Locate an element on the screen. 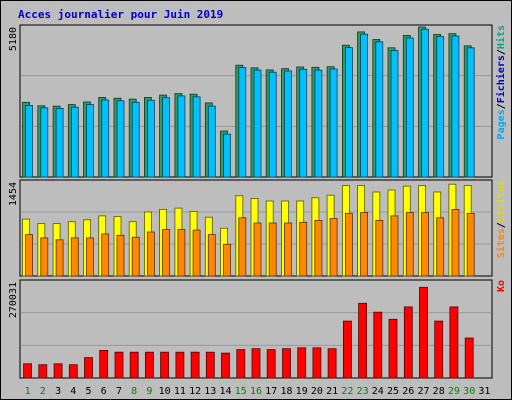 The height and width of the screenshot is (400, 512). legend-entry-bottom-0: Ko is located at coordinates (501, 286).